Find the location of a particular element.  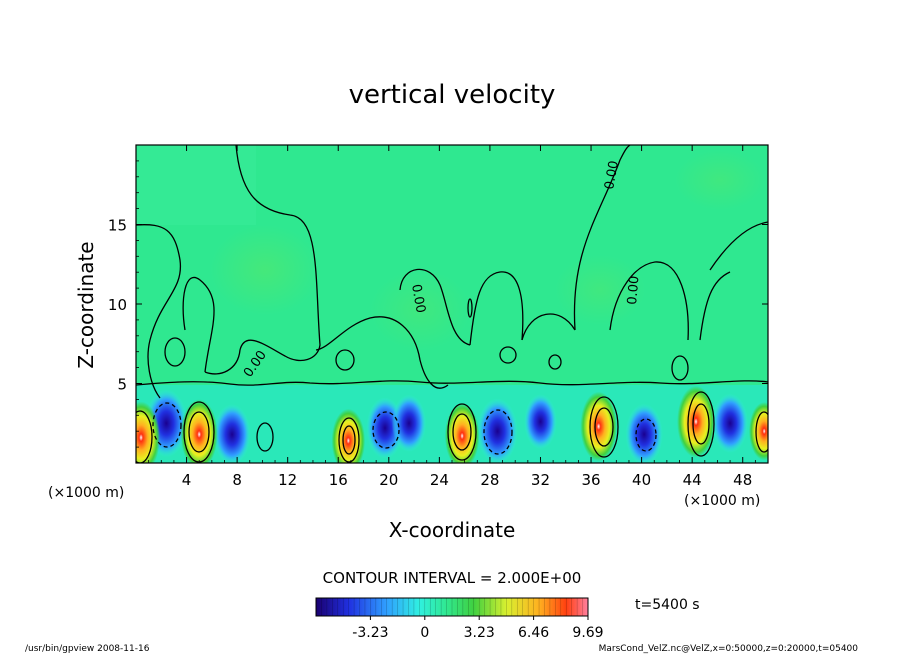

x-tick-label: 44 is located at coordinates (692, 480).